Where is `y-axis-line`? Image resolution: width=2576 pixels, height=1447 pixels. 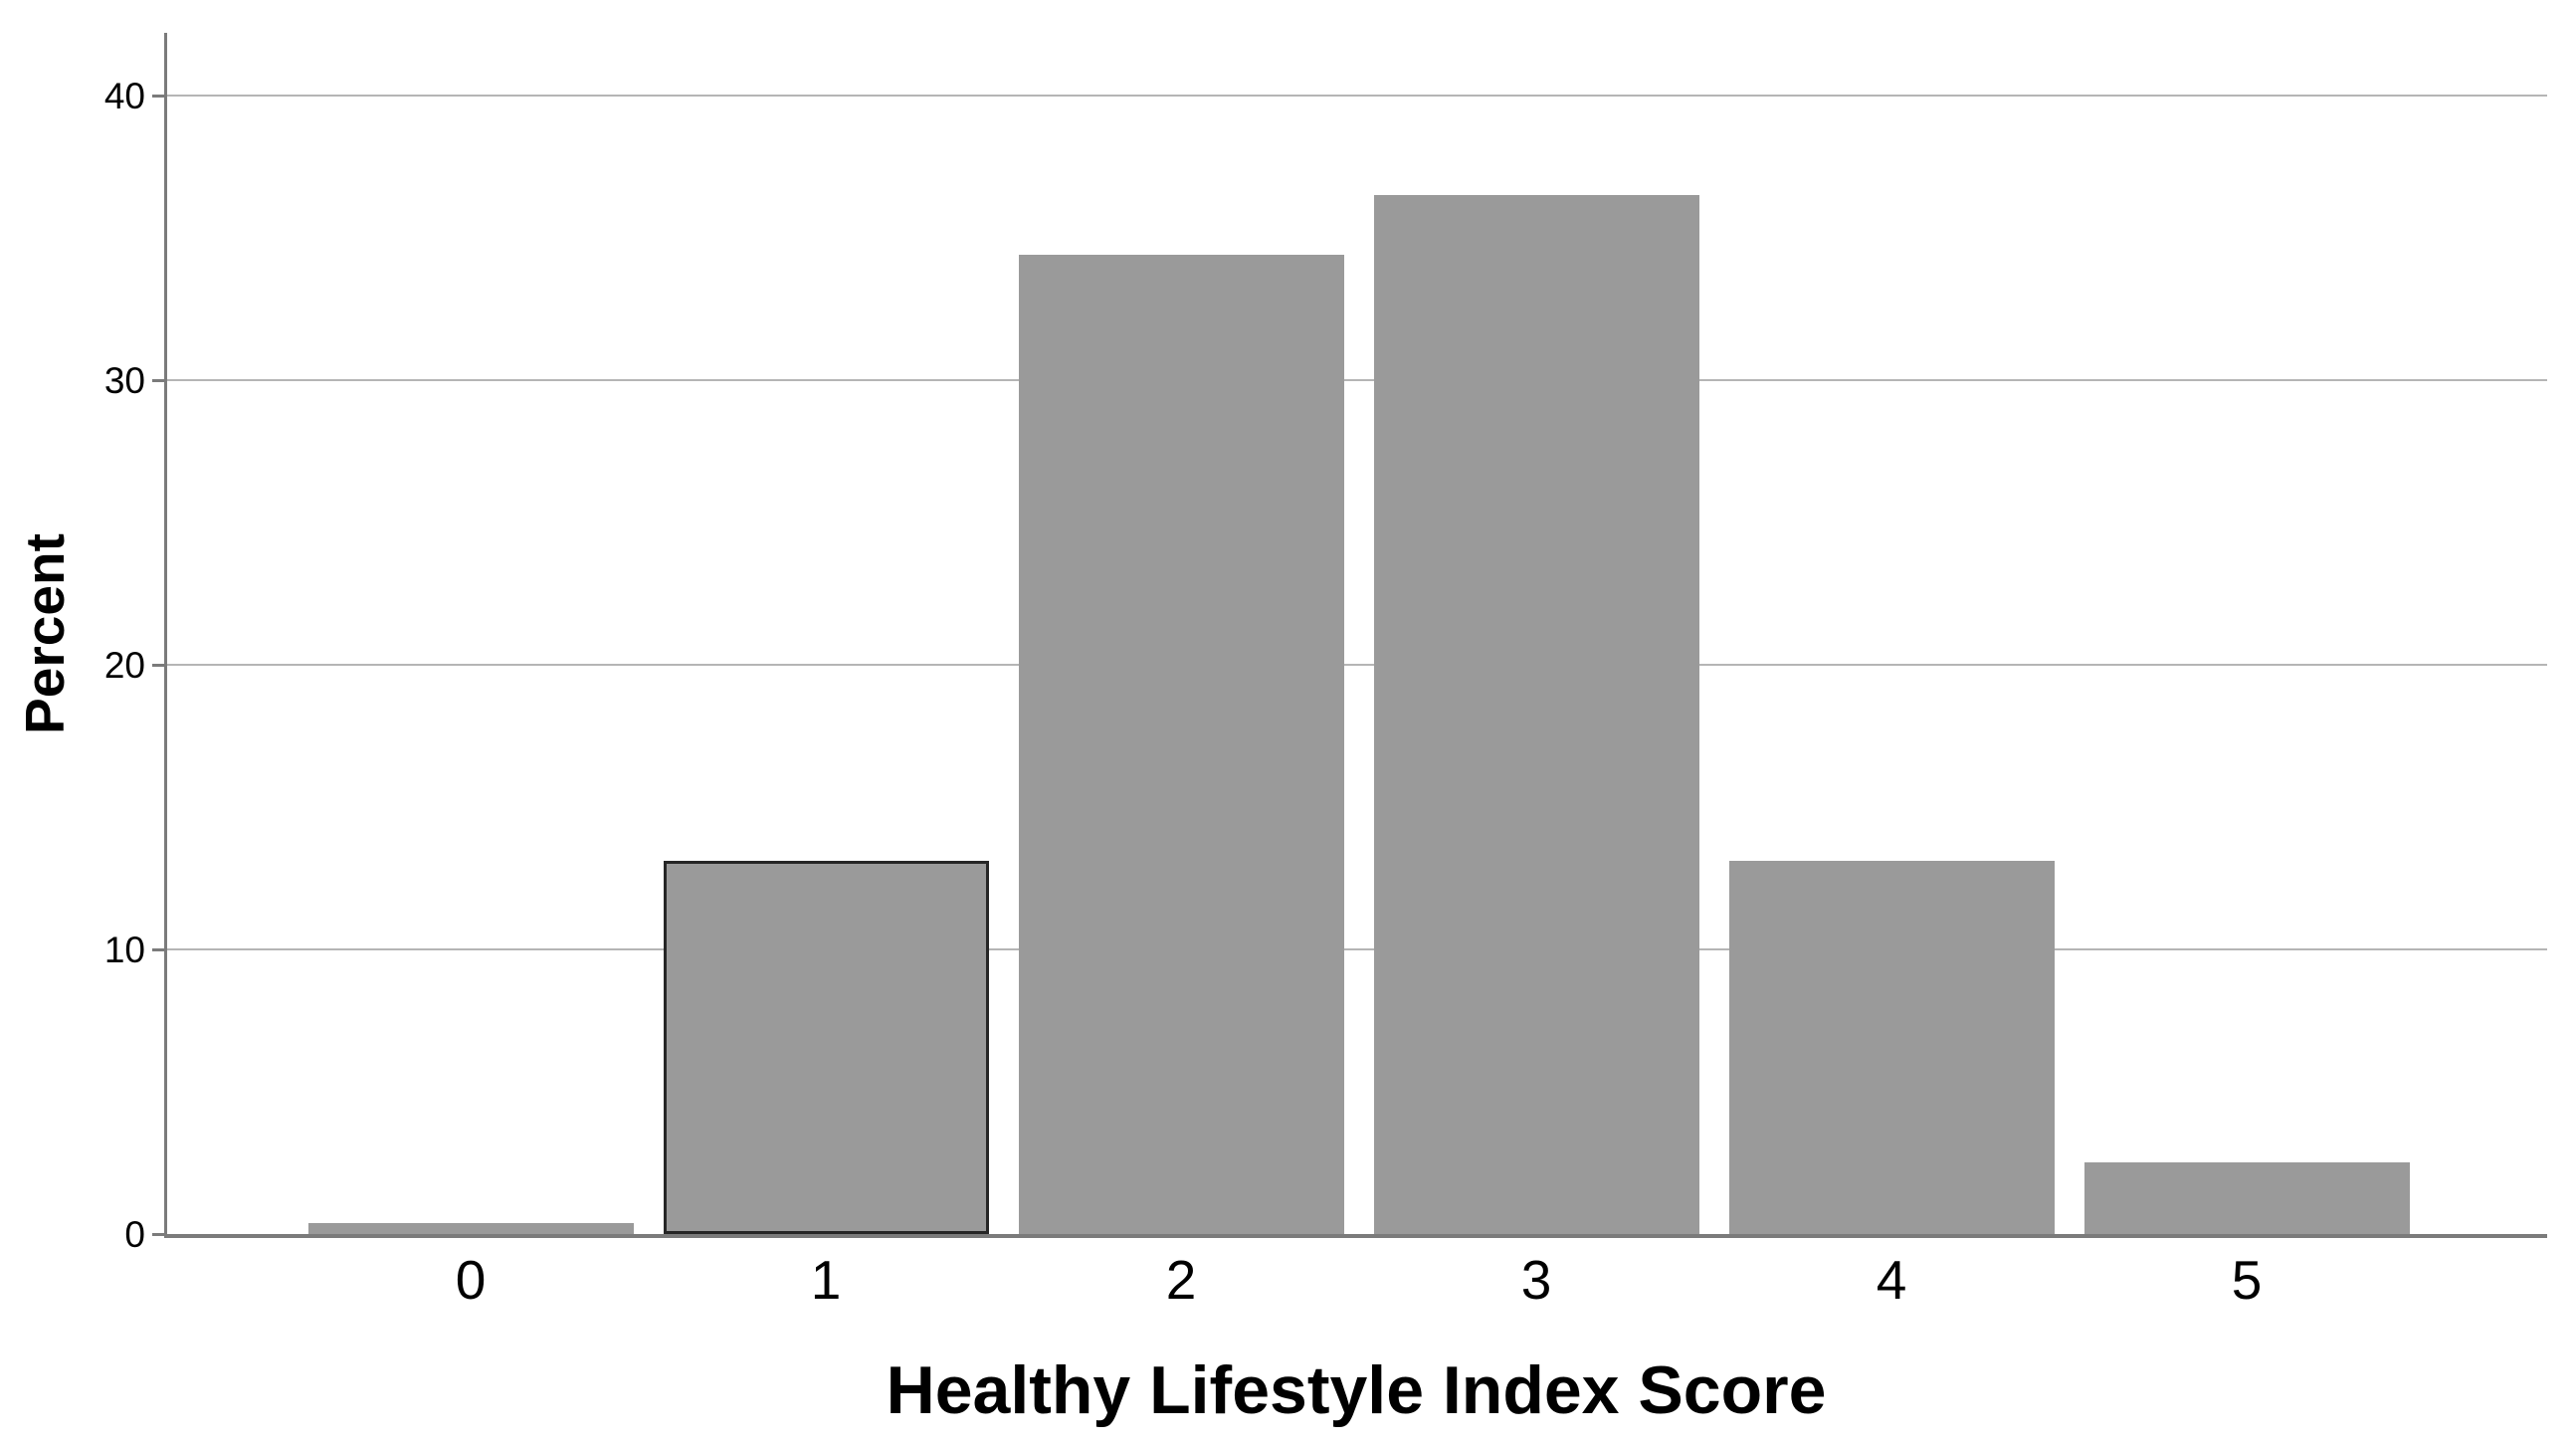
y-axis-line is located at coordinates (165, 635).